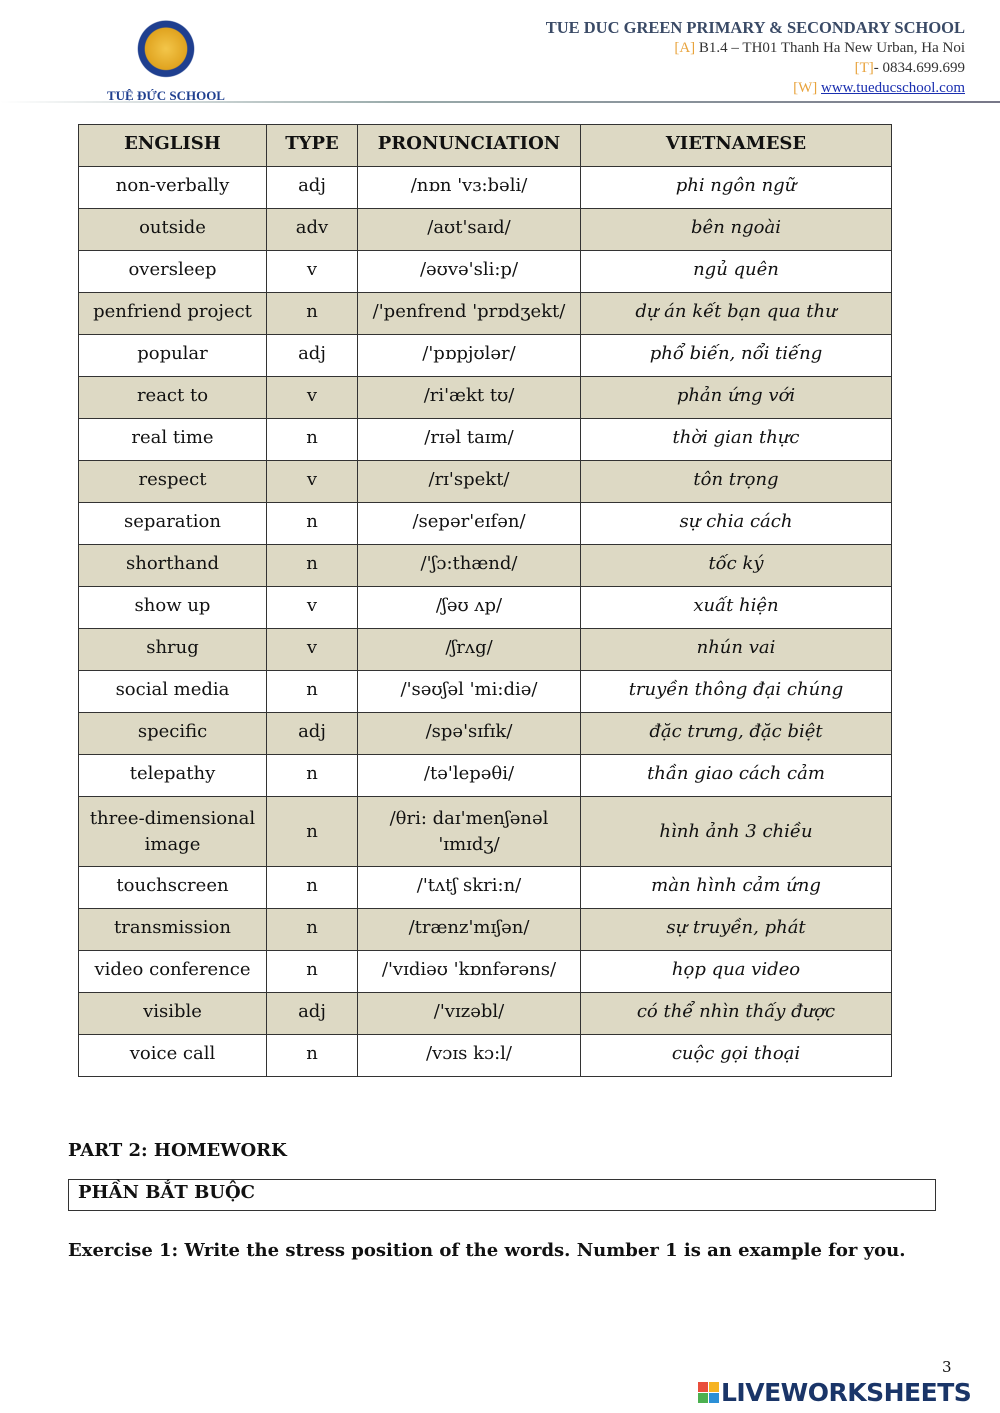  I want to click on vietnamese-cell: hình ảnh 3 chiều, so click(736, 831).